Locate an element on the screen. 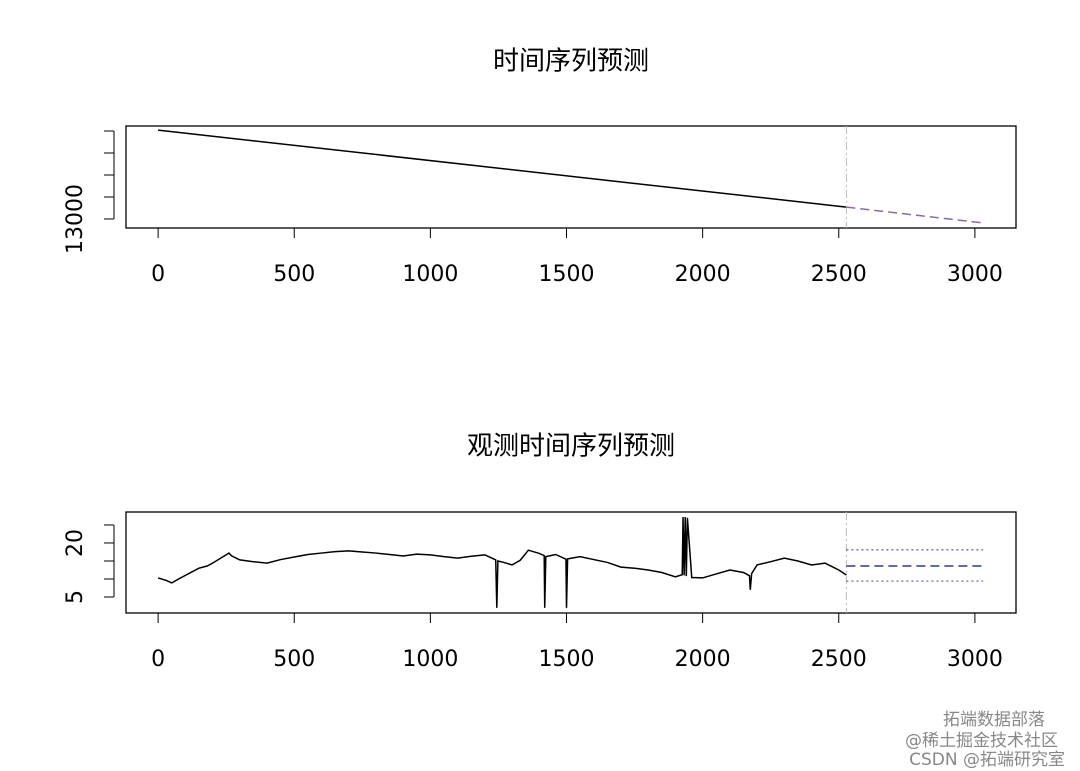 The height and width of the screenshot is (771, 1080). watermark: @稀土掘金技术社区 is located at coordinates (981, 741).